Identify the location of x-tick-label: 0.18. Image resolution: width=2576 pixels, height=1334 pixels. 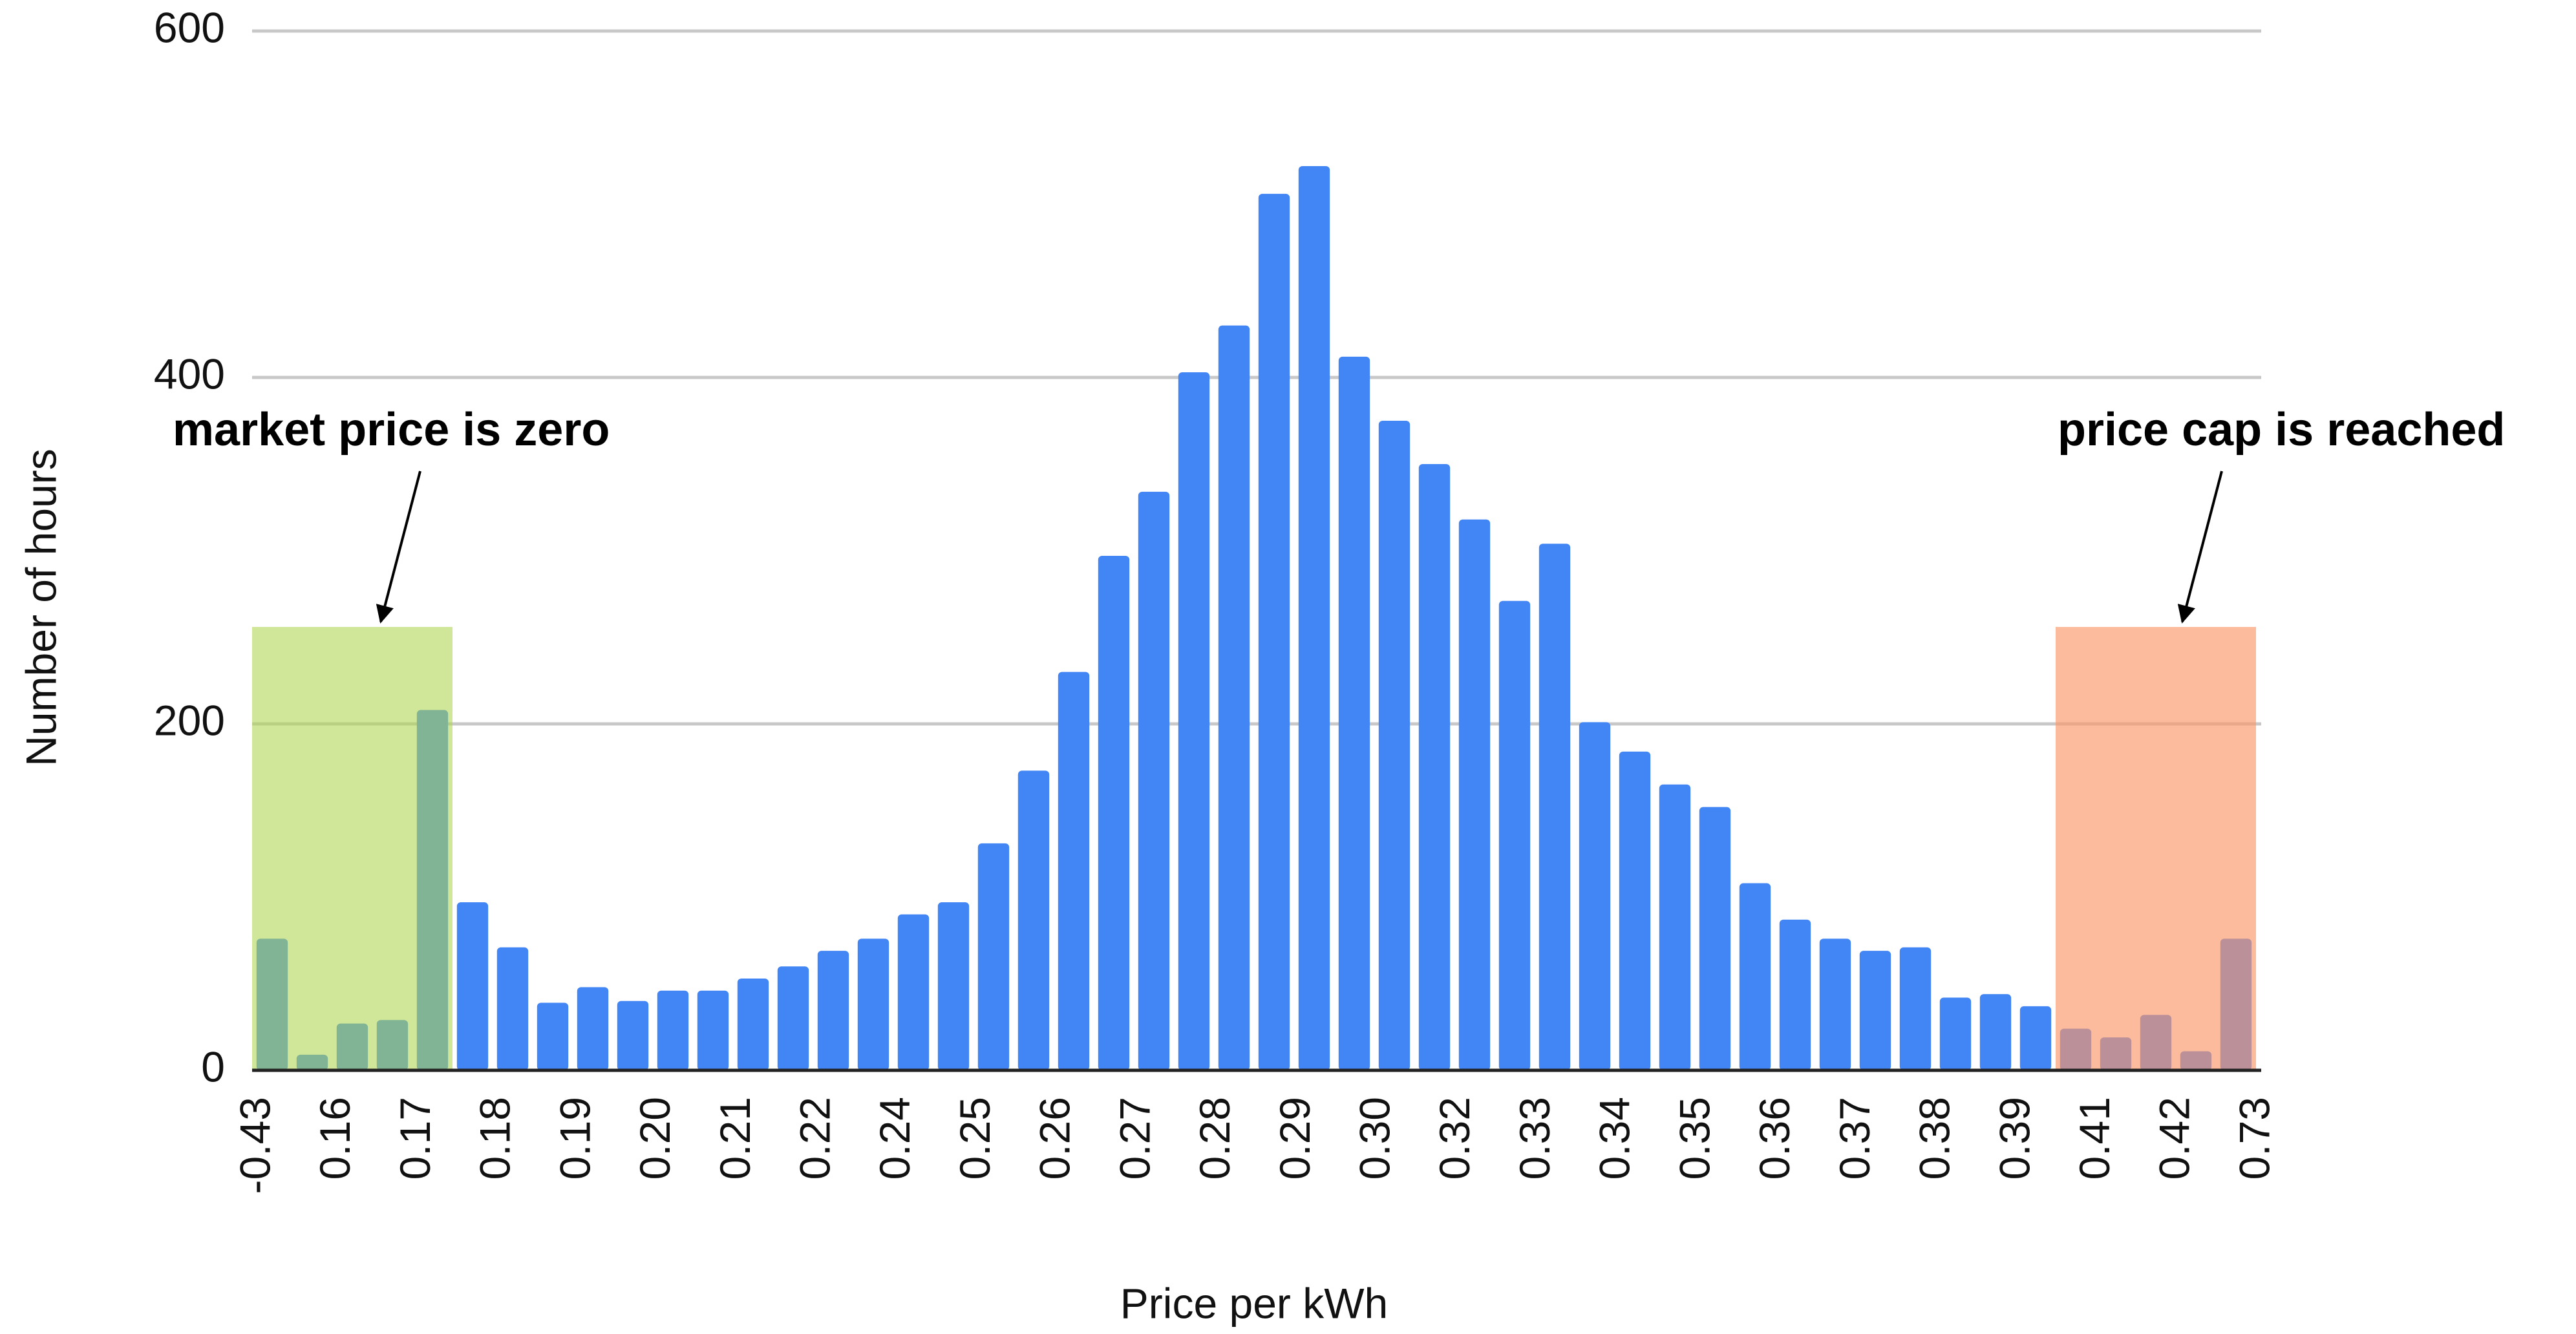
(495, 1139).